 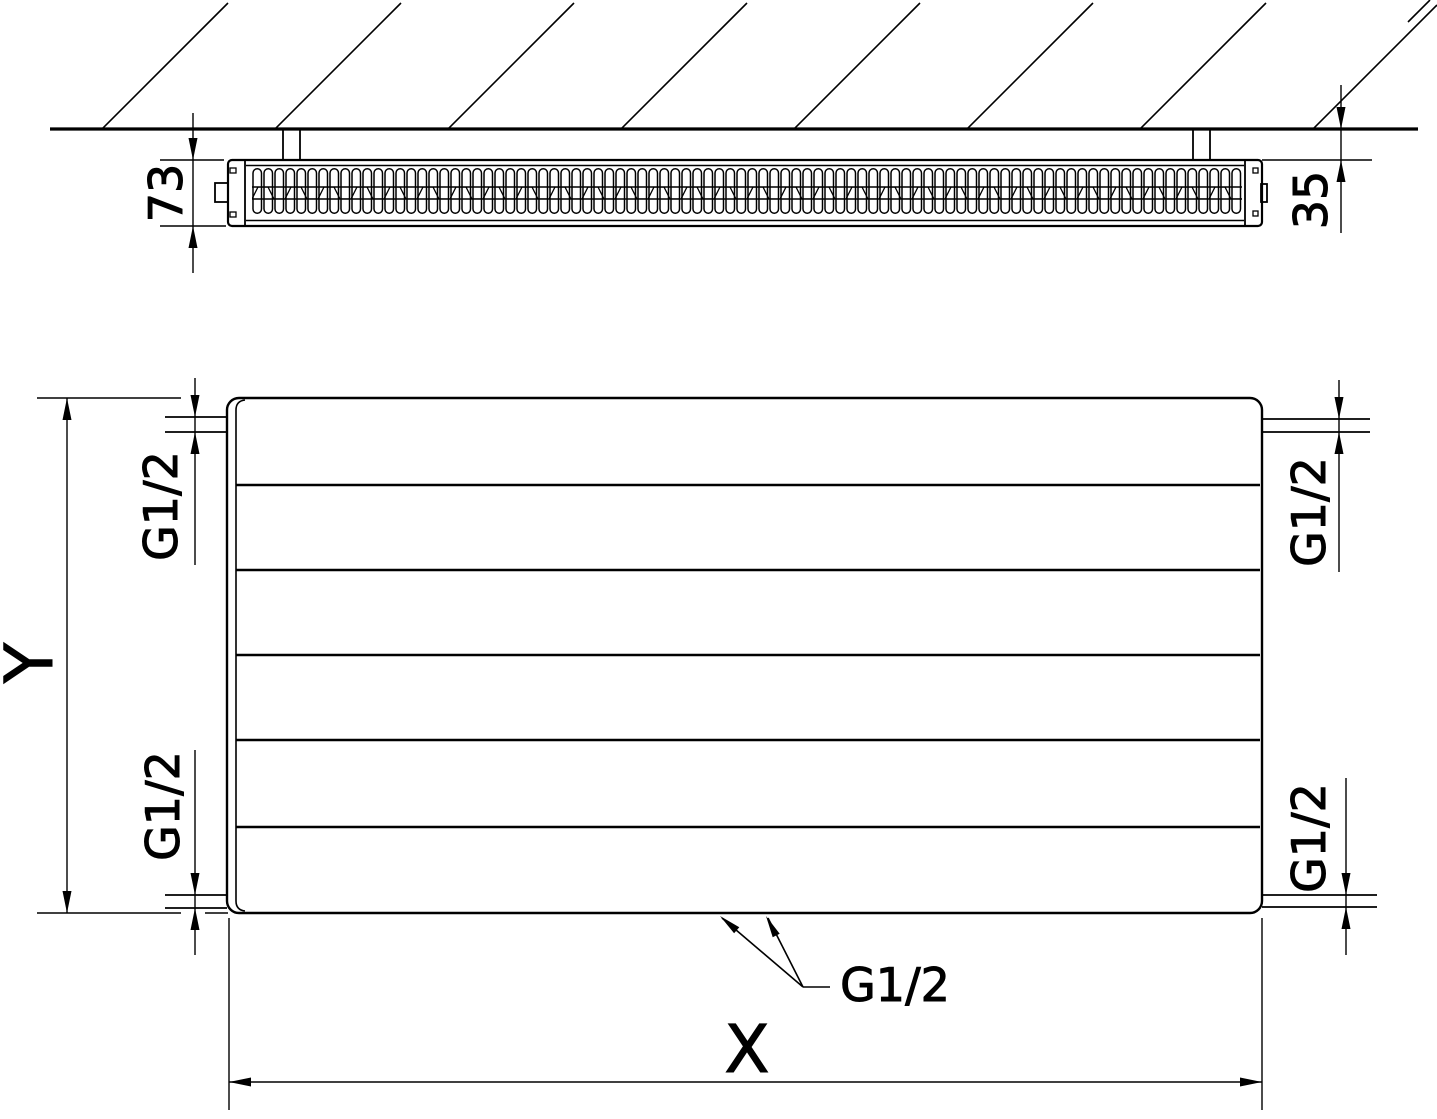 I want to click on dim-thread-top-right, so click(x=1339, y=476).